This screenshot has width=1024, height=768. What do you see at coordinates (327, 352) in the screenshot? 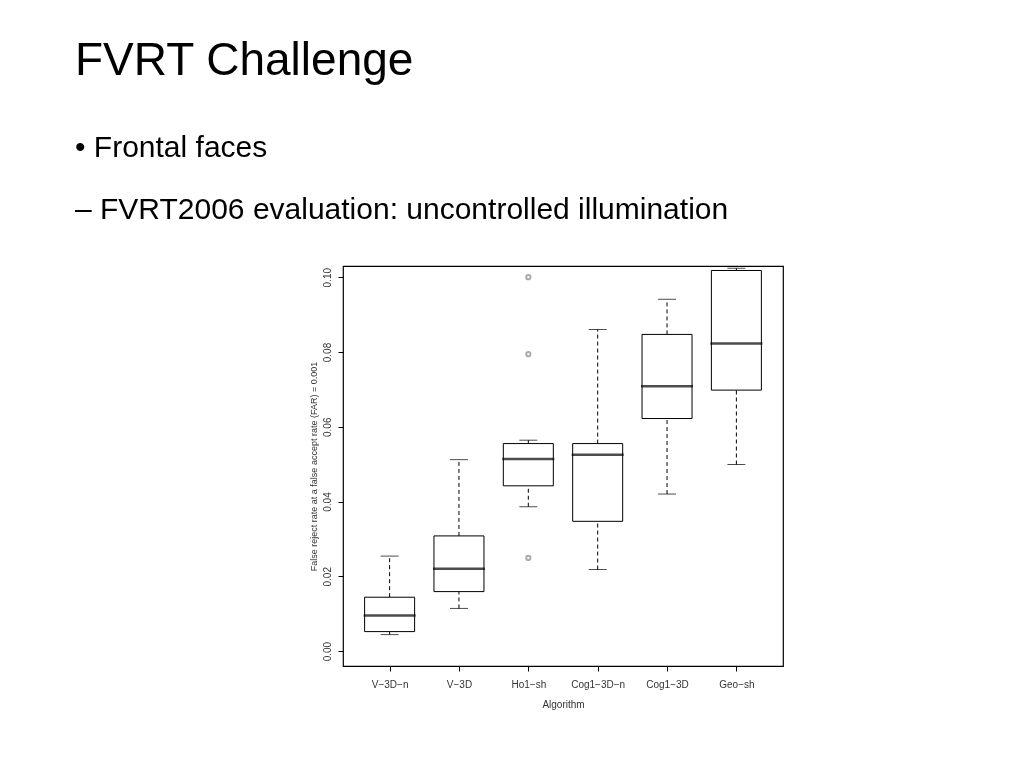
I see `y-tick-label: 0.08` at bounding box center [327, 352].